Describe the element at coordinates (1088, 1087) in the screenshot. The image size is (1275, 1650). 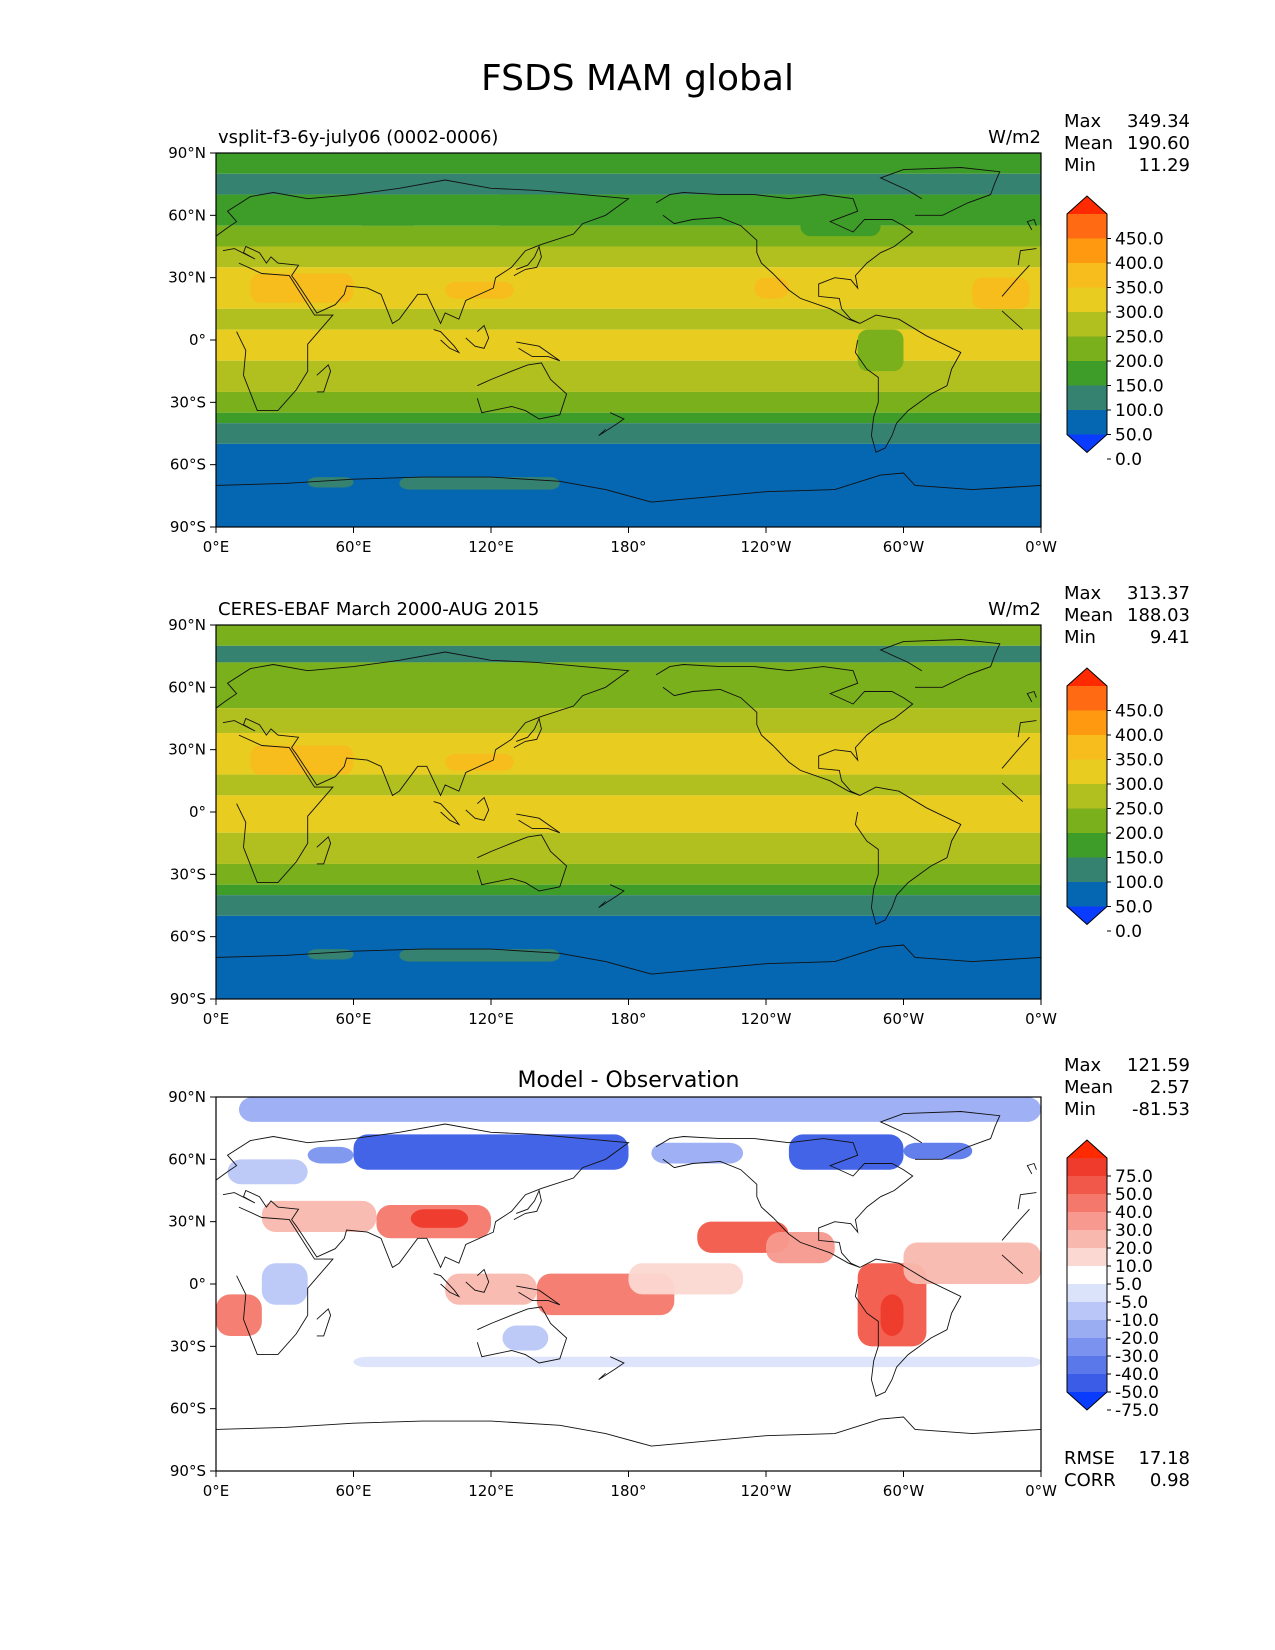
I see `stat-label: Mean` at that location.